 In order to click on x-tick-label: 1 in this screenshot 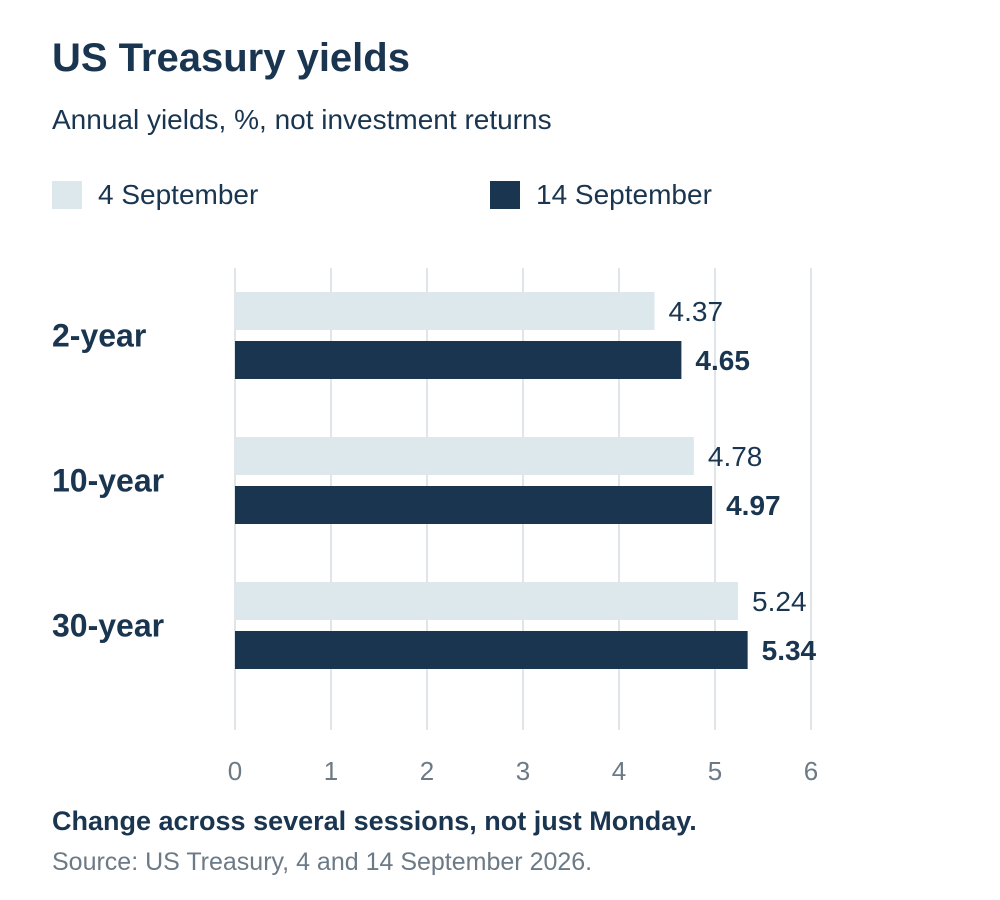, I will do `click(331, 771)`.